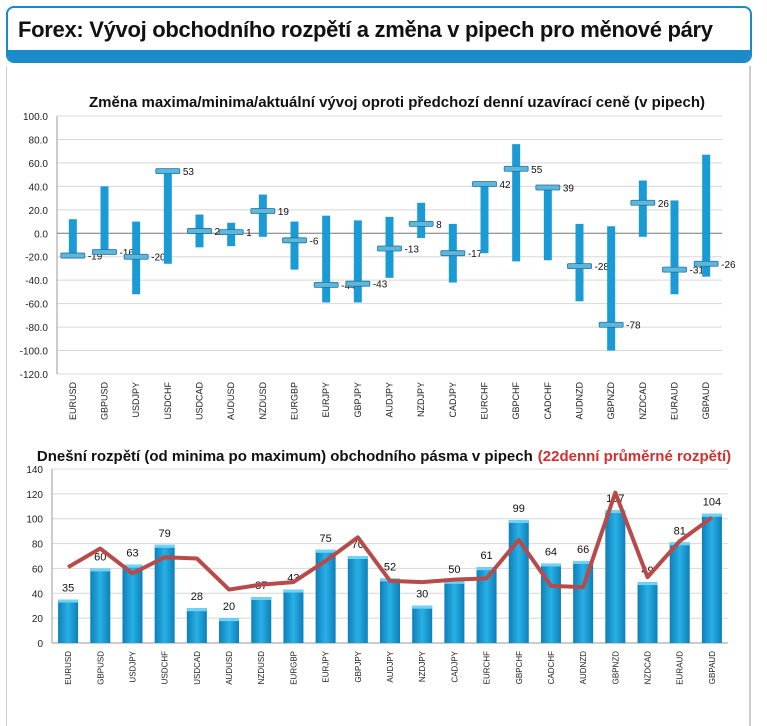 This screenshot has width=767, height=726. Describe the element at coordinates (712, 503) in the screenshot. I see `bar-value-label: 104` at that location.